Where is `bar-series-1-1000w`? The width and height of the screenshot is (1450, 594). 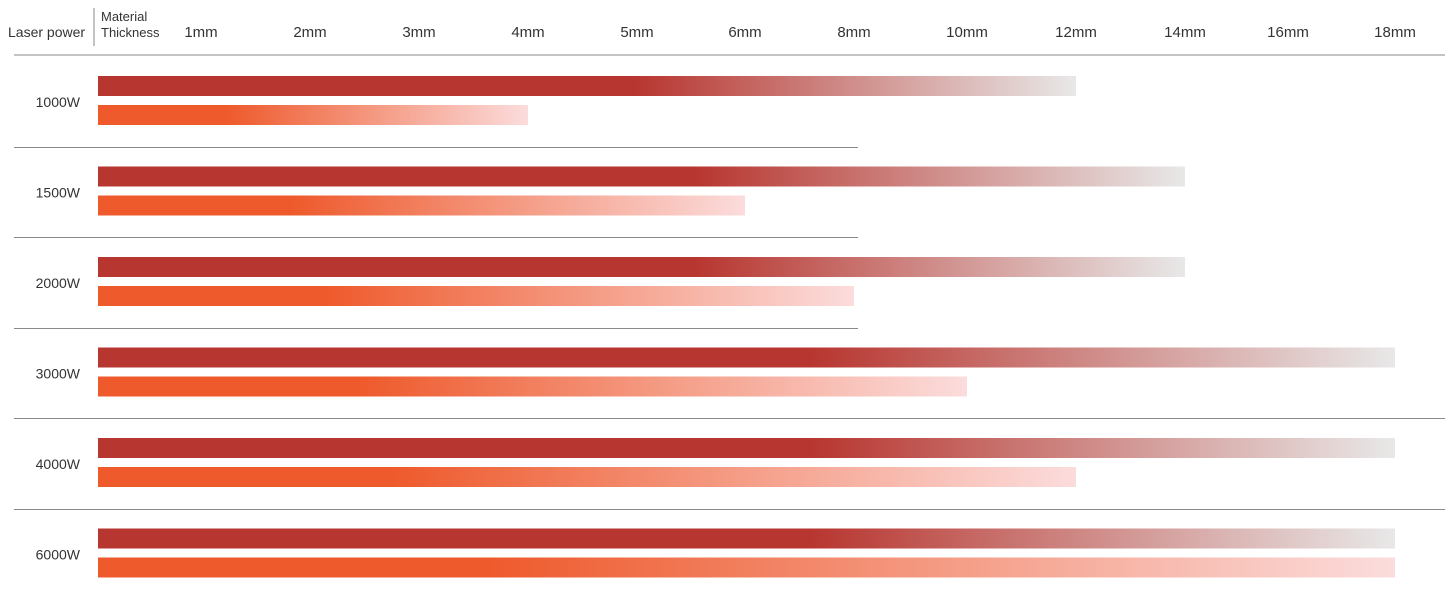 bar-series-1-1000w is located at coordinates (587, 86).